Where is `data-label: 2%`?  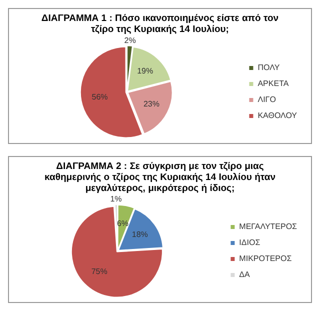 data-label: 2% is located at coordinates (130, 40).